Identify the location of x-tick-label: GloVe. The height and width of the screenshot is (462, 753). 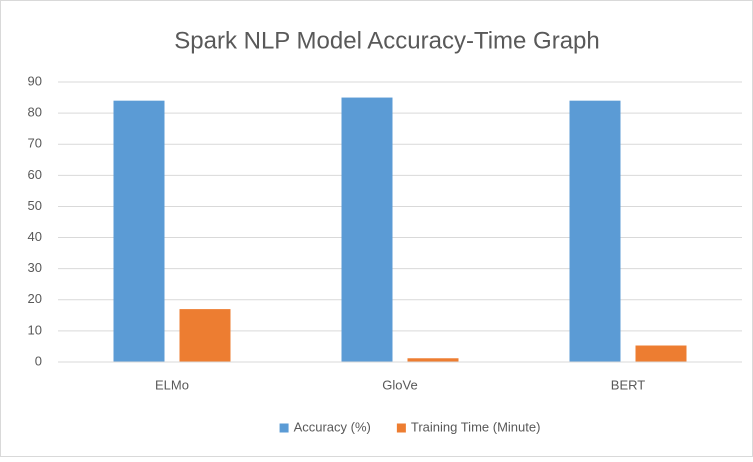
(399, 384).